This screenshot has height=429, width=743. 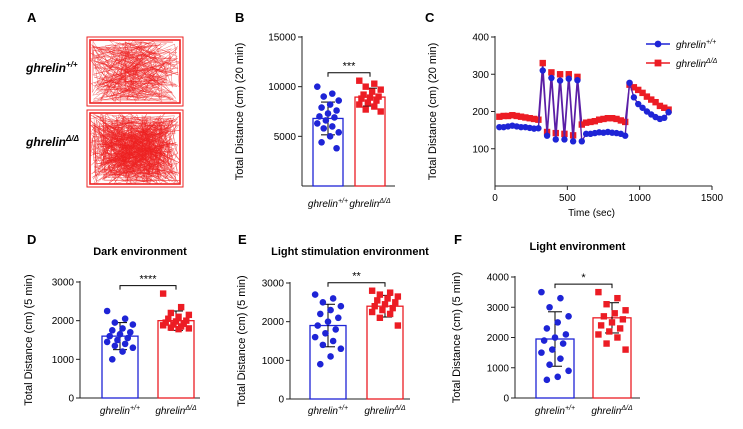 What do you see at coordinates (583, 278) in the screenshot?
I see `significance-stars: *` at bounding box center [583, 278].